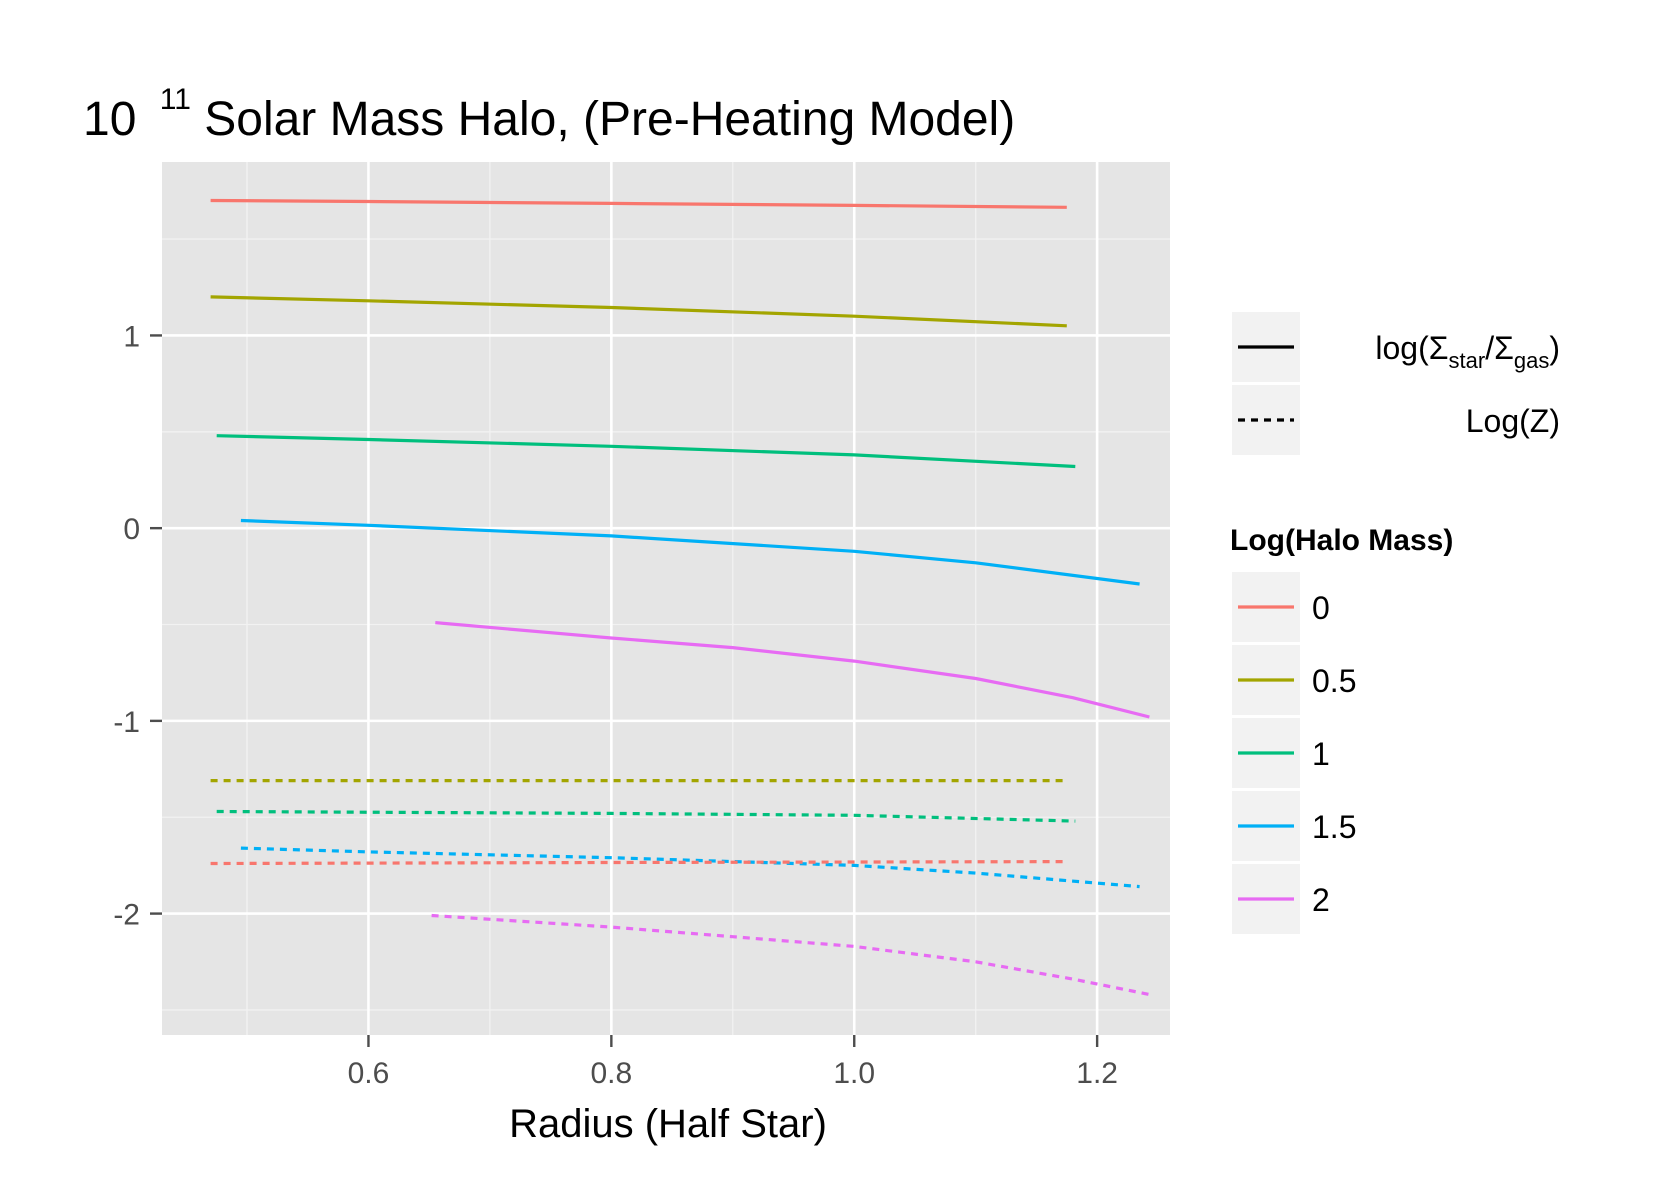 Image resolution: width=1664 pixels, height=1181 pixels. Describe the element at coordinates (1467, 351) in the screenshot. I see `linetype-legend-label: log(Σstar/Σgas)` at that location.